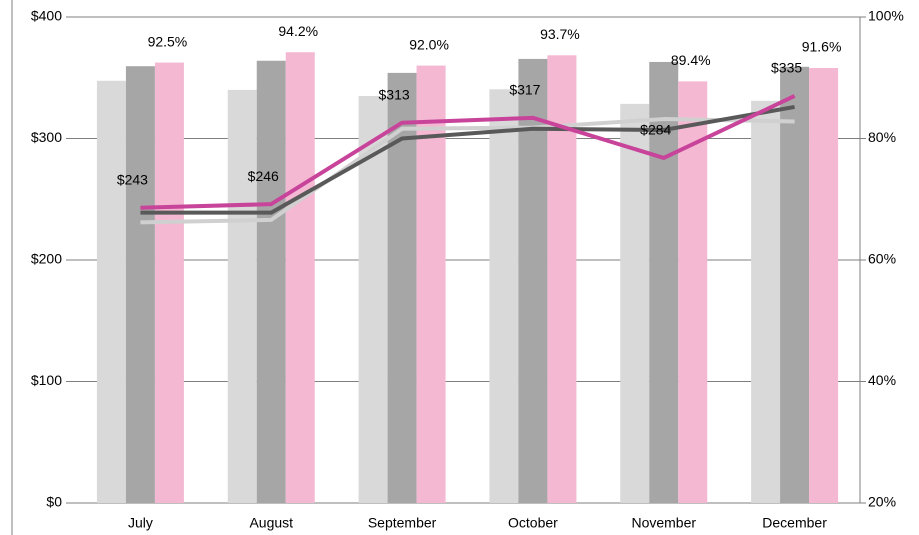  Describe the element at coordinates (429, 44) in the screenshot. I see `bar-value-label: 92.0%` at that location.